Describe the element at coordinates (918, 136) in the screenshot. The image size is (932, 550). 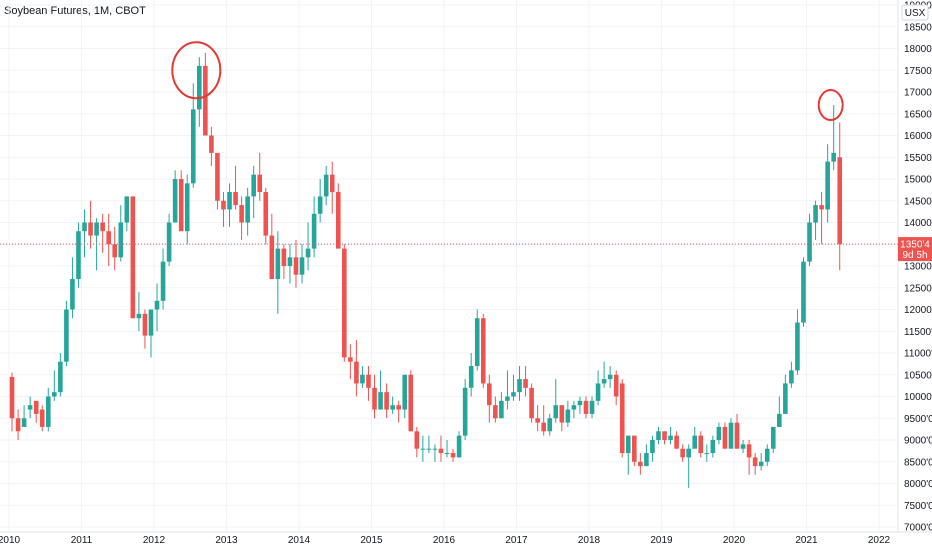
I see `price-tick-label: 16000'0` at that location.